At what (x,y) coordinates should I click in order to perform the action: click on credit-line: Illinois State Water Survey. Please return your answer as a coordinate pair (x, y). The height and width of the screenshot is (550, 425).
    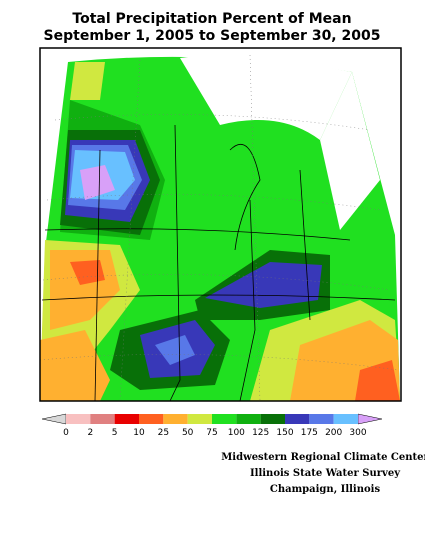
    Looking at the image, I should click on (325, 473).